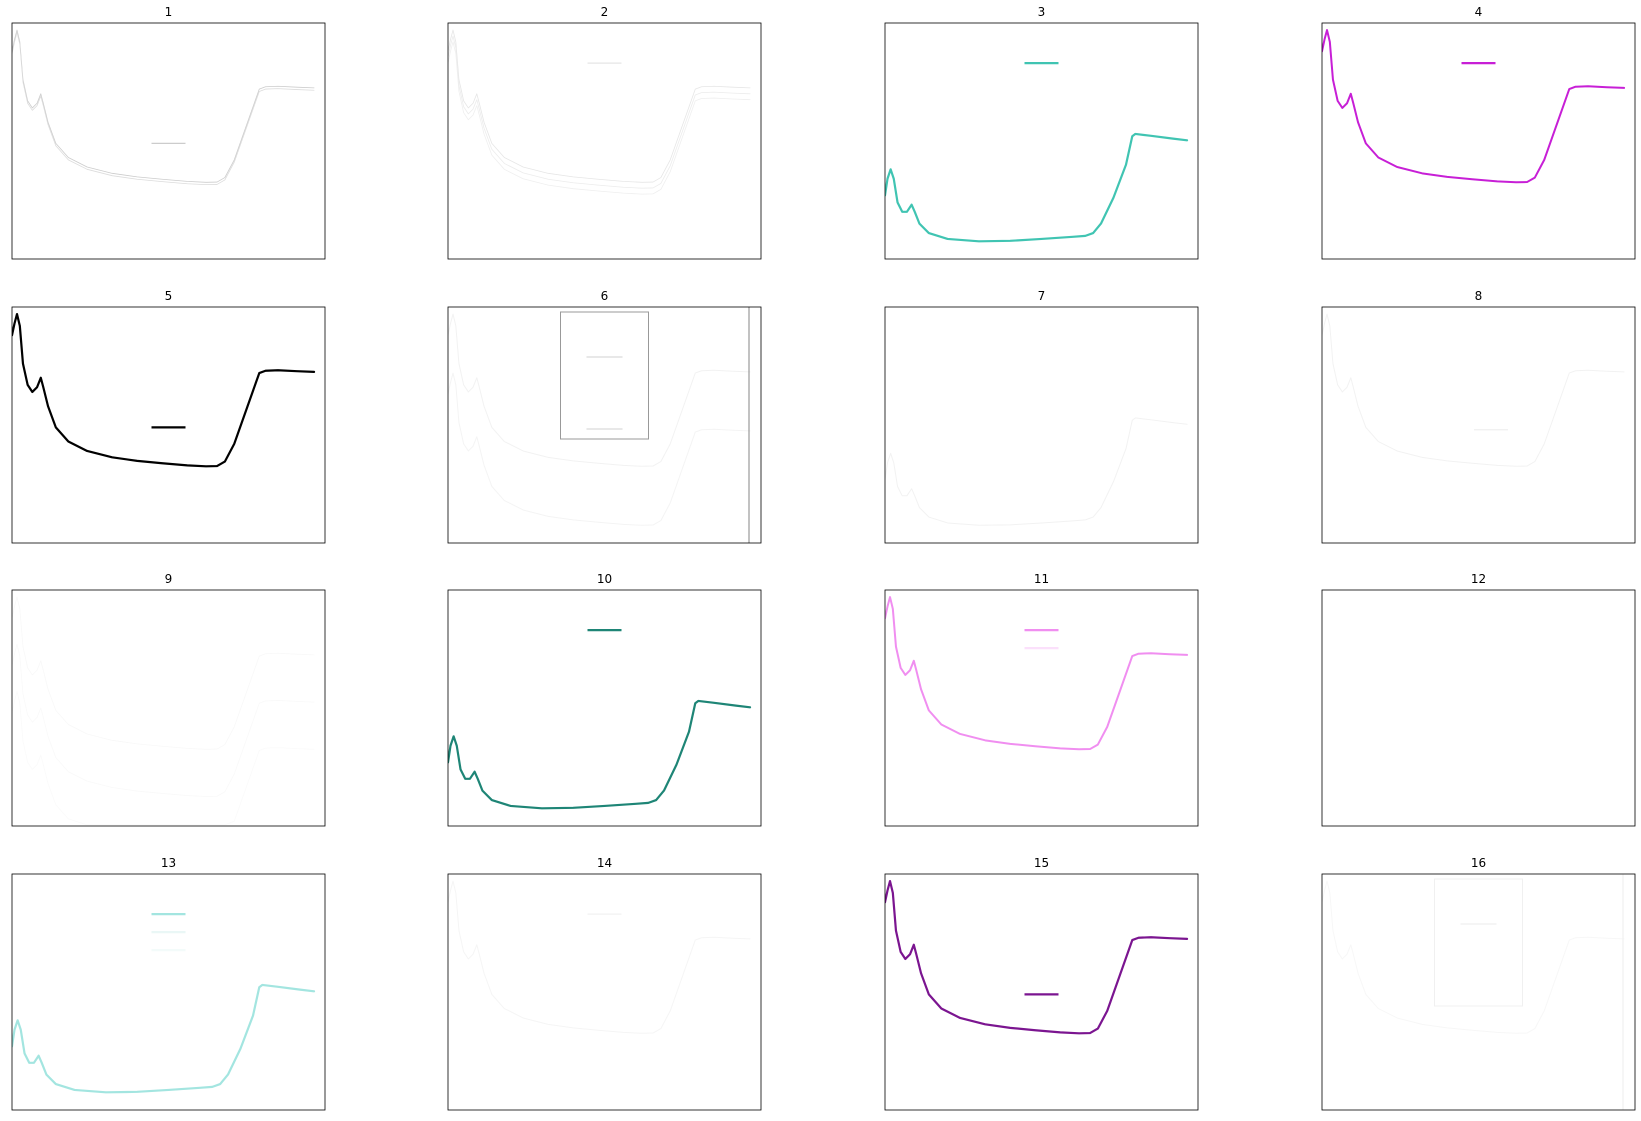  I want to click on panel-title: 10, so click(604, 579).